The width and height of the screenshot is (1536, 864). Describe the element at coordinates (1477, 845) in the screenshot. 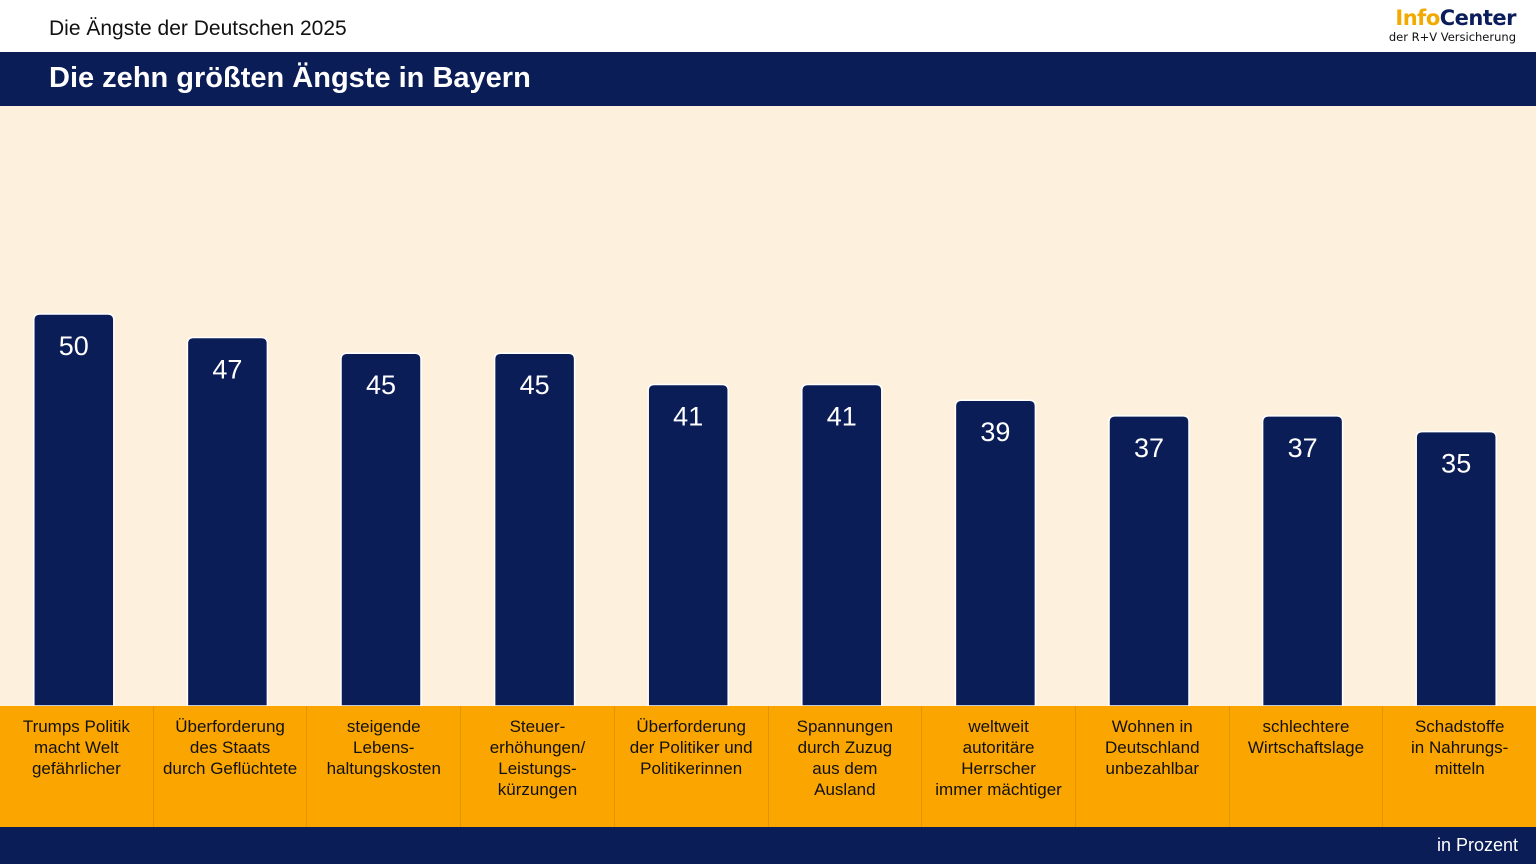

I see `unit-label: in Prozent` at that location.